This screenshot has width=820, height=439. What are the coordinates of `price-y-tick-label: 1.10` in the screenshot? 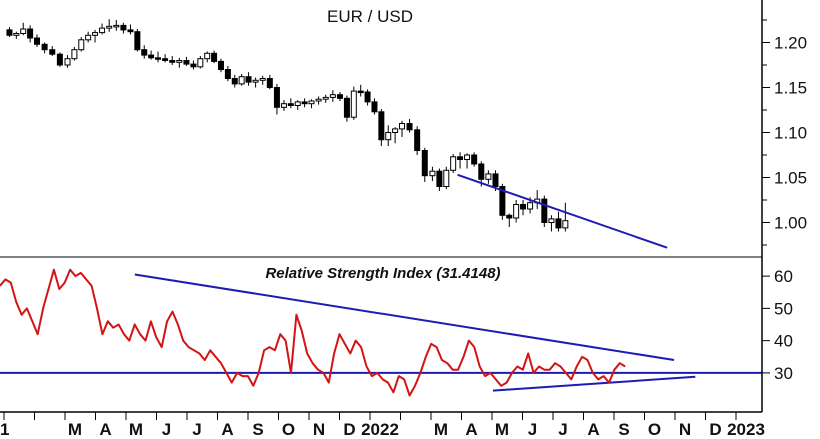 It's located at (790, 133).